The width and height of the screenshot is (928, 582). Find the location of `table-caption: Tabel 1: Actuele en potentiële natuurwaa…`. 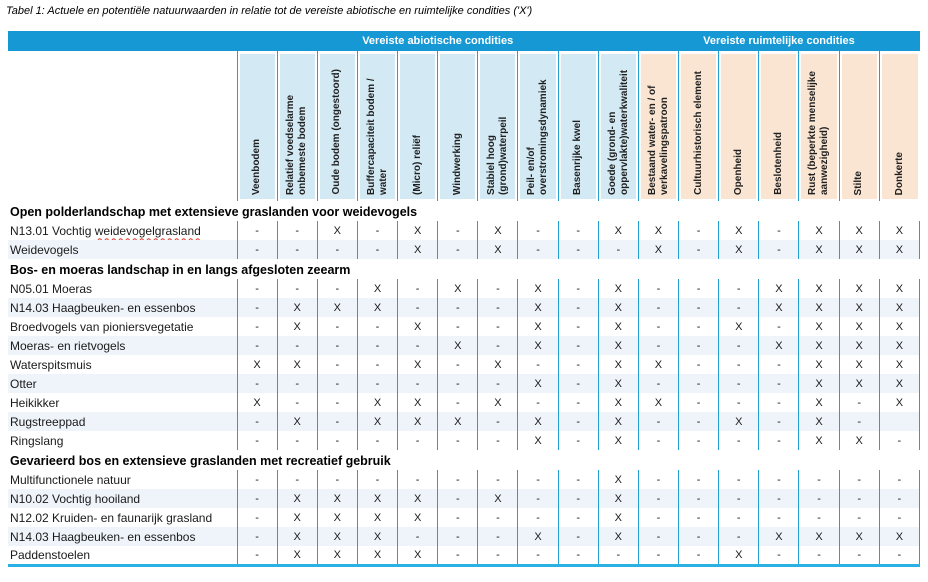

table-caption: Tabel 1: Actuele en potentiële natuurwaa… is located at coordinates (269, 11).